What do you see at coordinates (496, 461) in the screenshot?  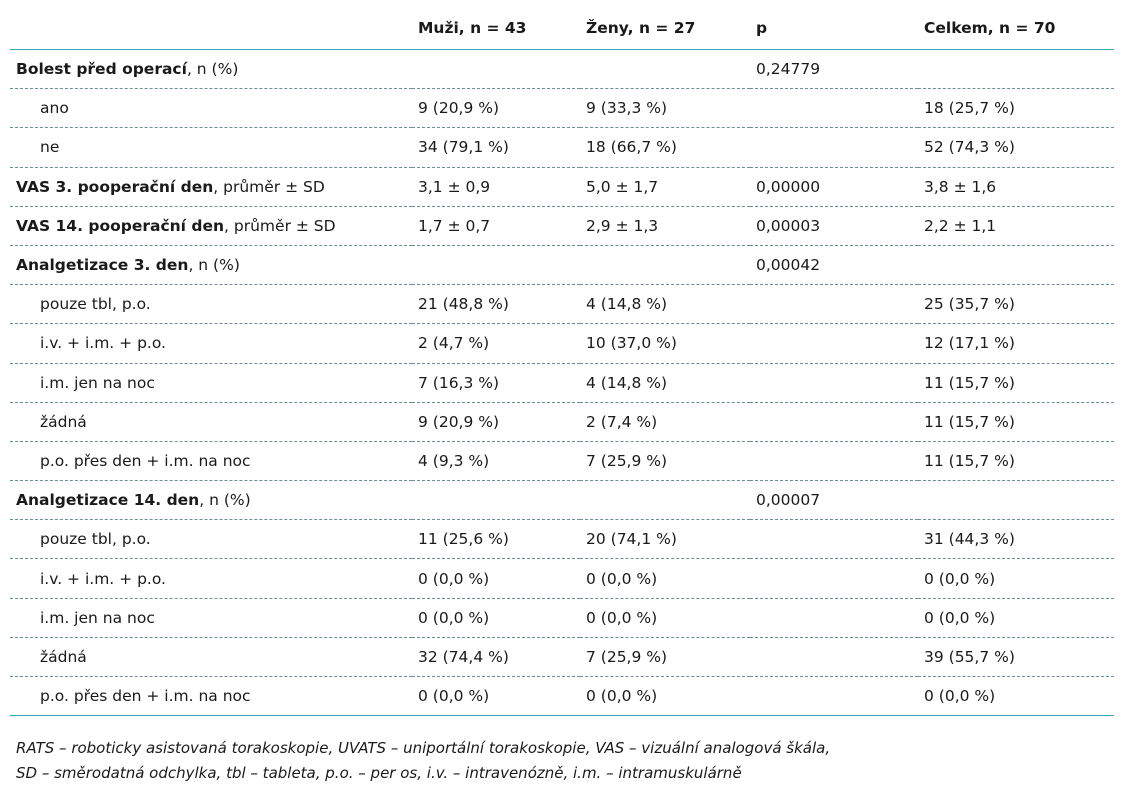 I see `cell-muzi: 4 (9,3 %)` at bounding box center [496, 461].